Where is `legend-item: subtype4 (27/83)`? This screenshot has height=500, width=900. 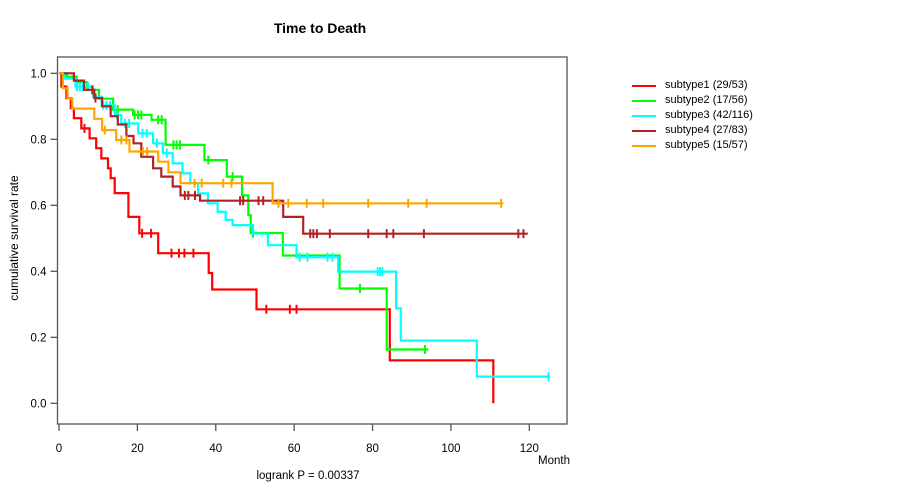 legend-item: subtype4 (27/83) is located at coordinates (692, 130).